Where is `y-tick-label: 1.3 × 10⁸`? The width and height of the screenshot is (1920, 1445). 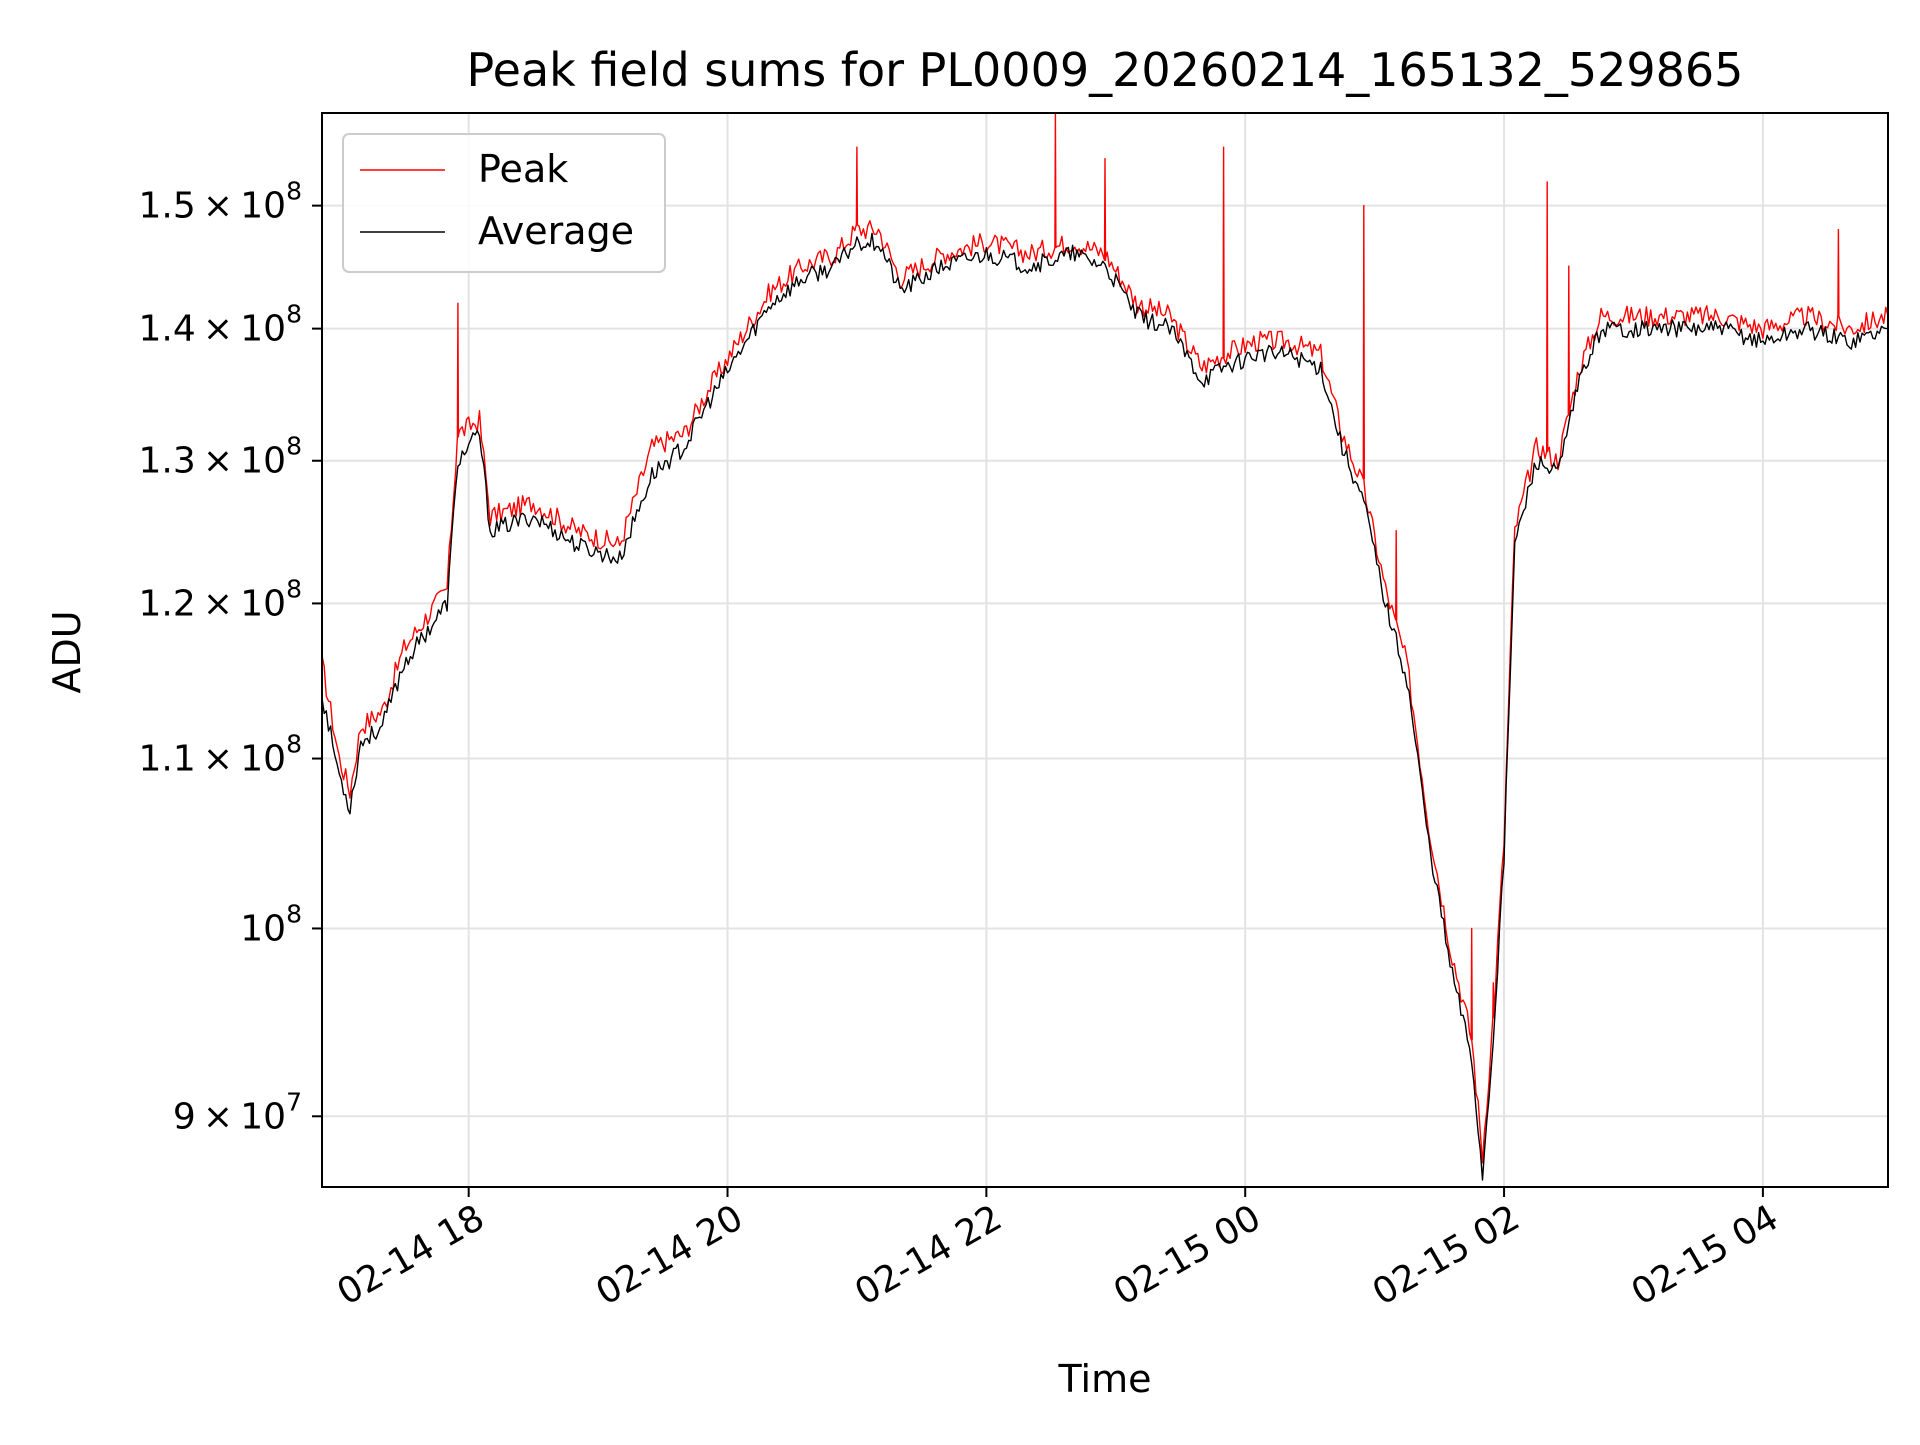 y-tick-label: 1.3 × 10⁸ is located at coordinates (220, 457).